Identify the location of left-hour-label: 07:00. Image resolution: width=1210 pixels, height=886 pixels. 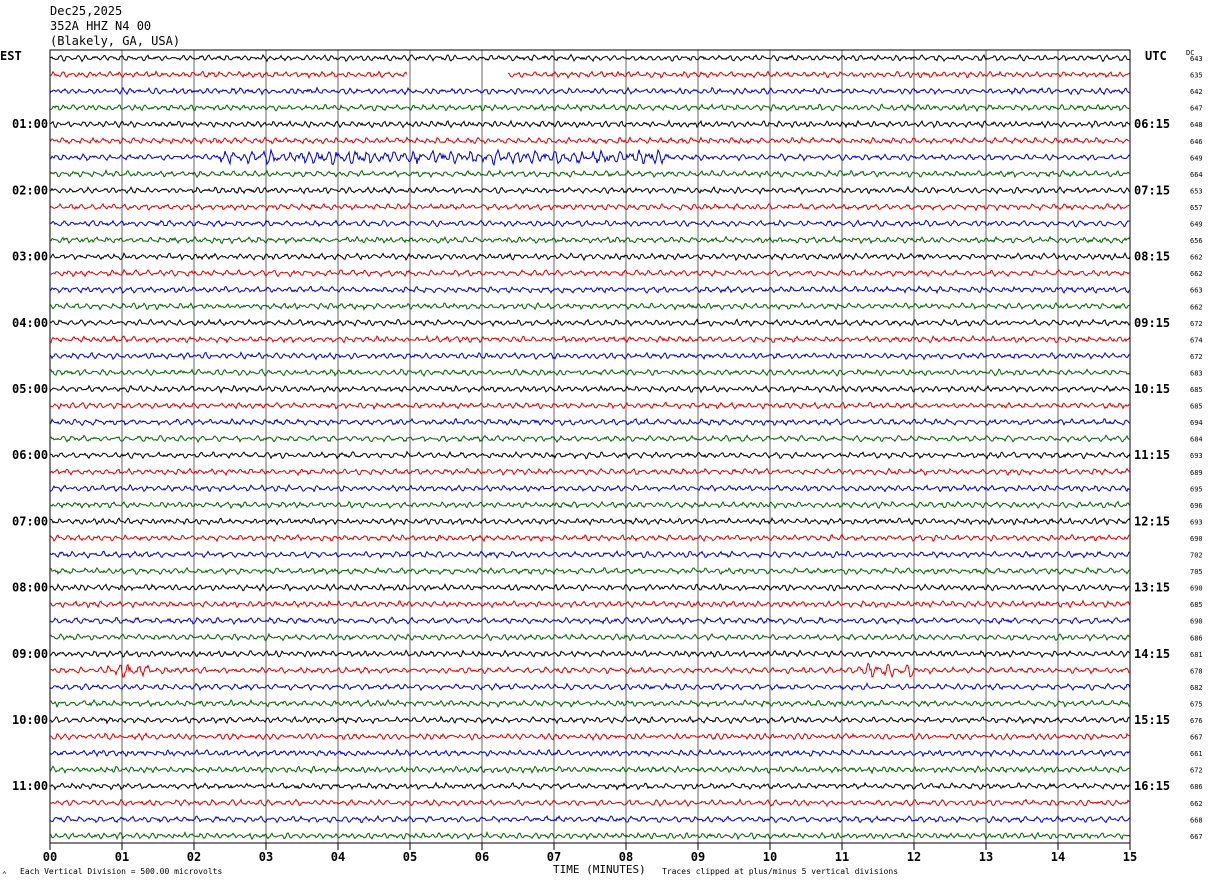
(30, 521).